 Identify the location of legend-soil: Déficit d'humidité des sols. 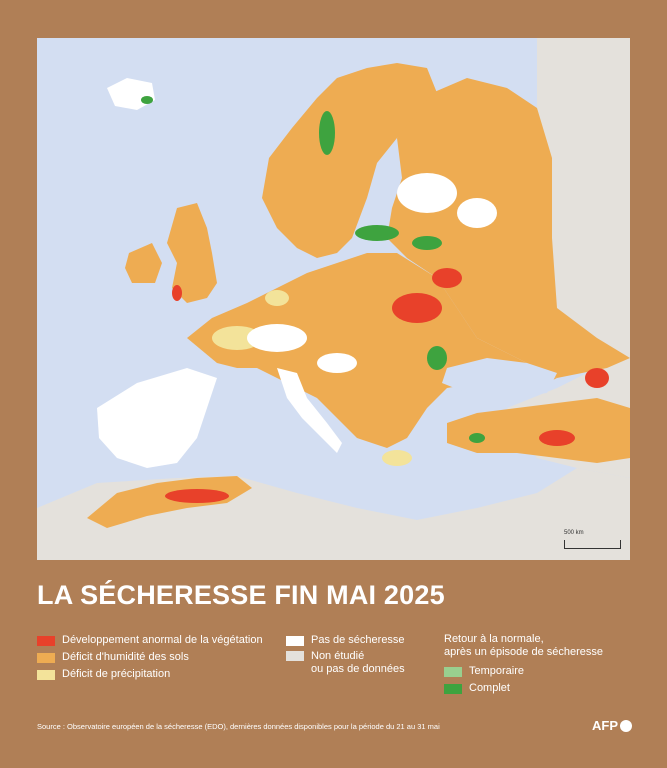
(113, 657).